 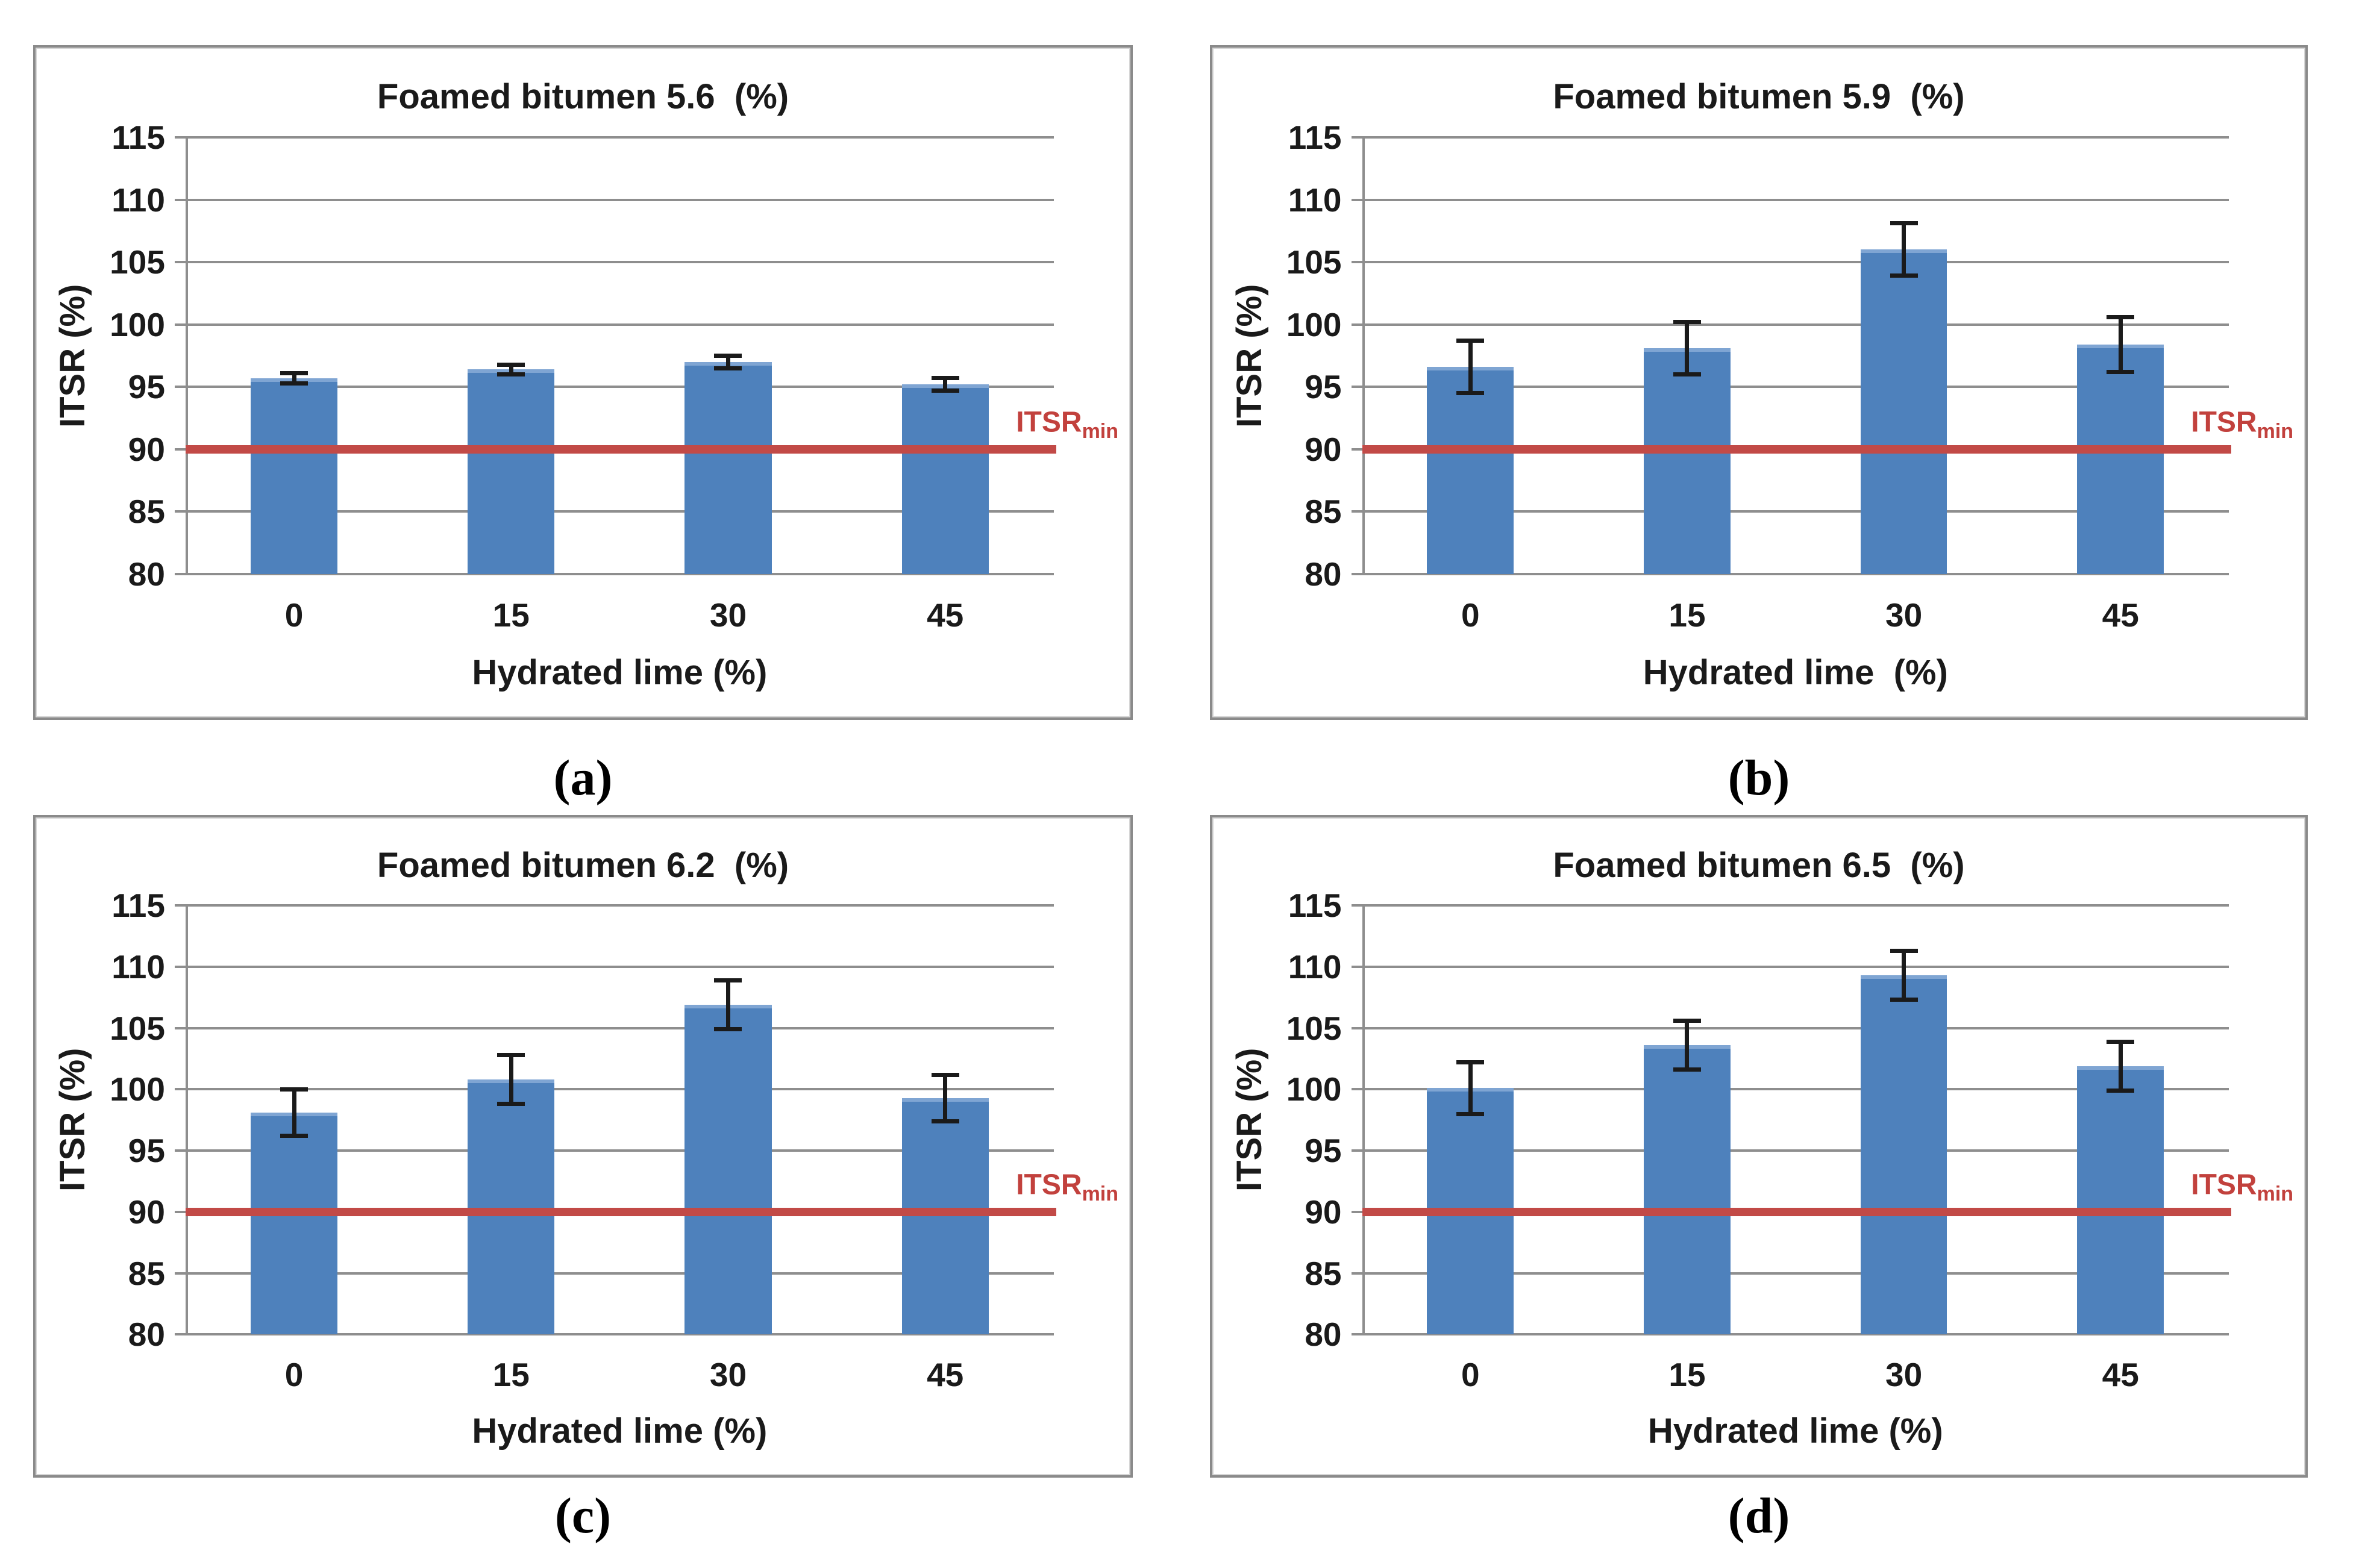 What do you see at coordinates (1795, 1375) in the screenshot?
I see `x-tick-labels: 0 15 30 45` at bounding box center [1795, 1375].